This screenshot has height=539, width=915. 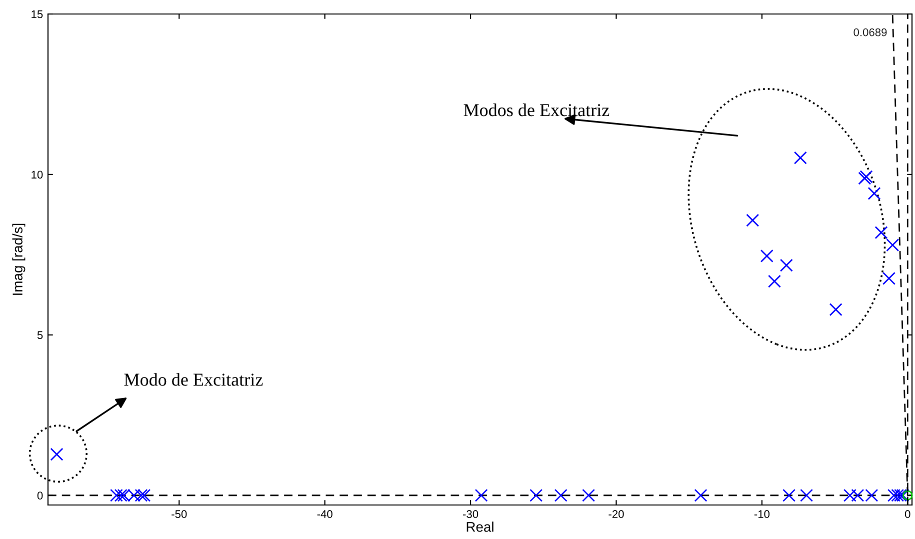 What do you see at coordinates (907, 514) in the screenshot?
I see `x-tick-label: 0` at bounding box center [907, 514].